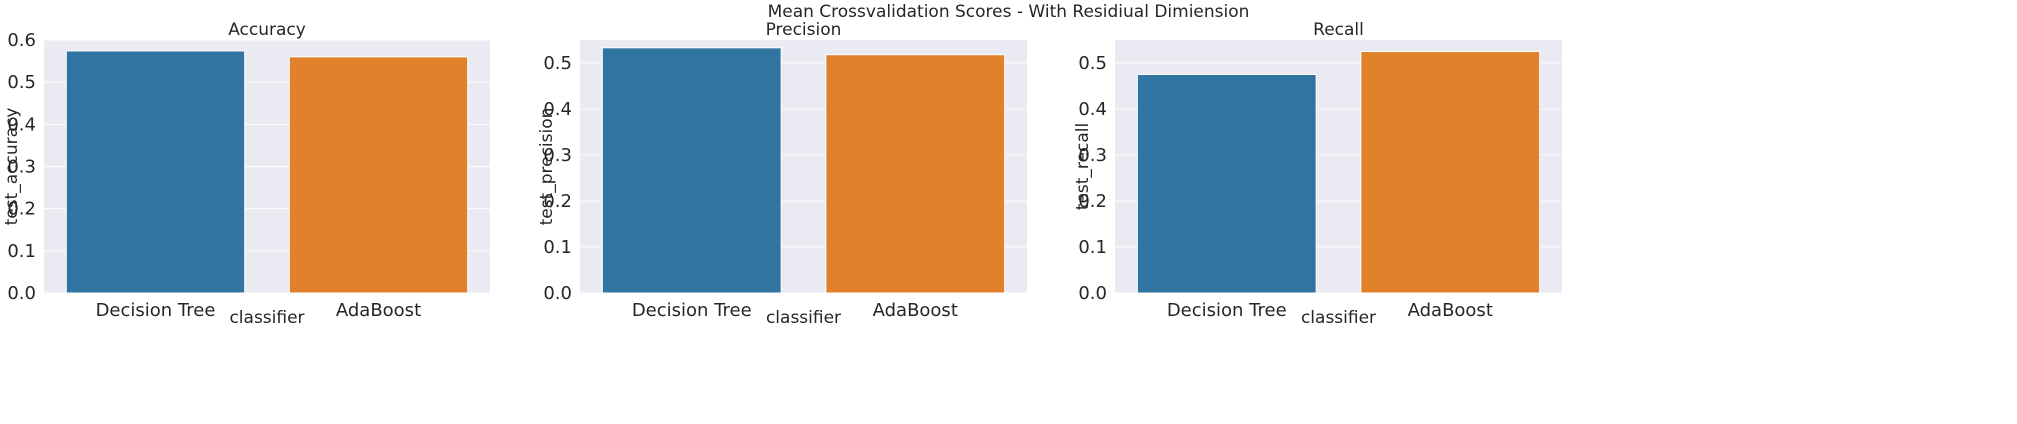  I want to click on y-axis-label: test_recall, so click(1083, 166).